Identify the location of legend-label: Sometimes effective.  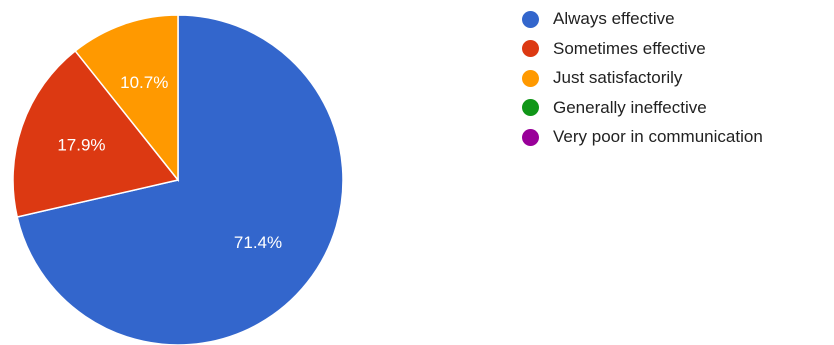
(629, 48).